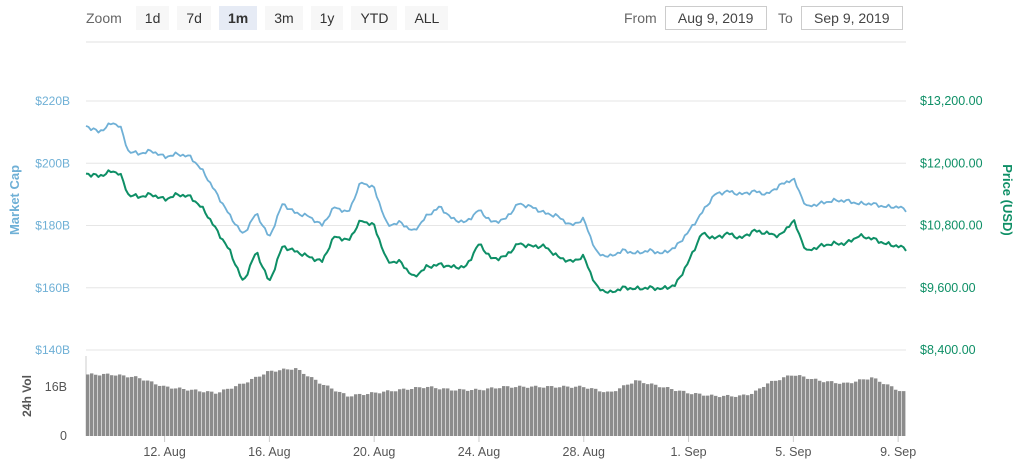 Image resolution: width=1024 pixels, height=472 pixels. I want to click on x-tick-label: 1. Sep, so click(688, 452).